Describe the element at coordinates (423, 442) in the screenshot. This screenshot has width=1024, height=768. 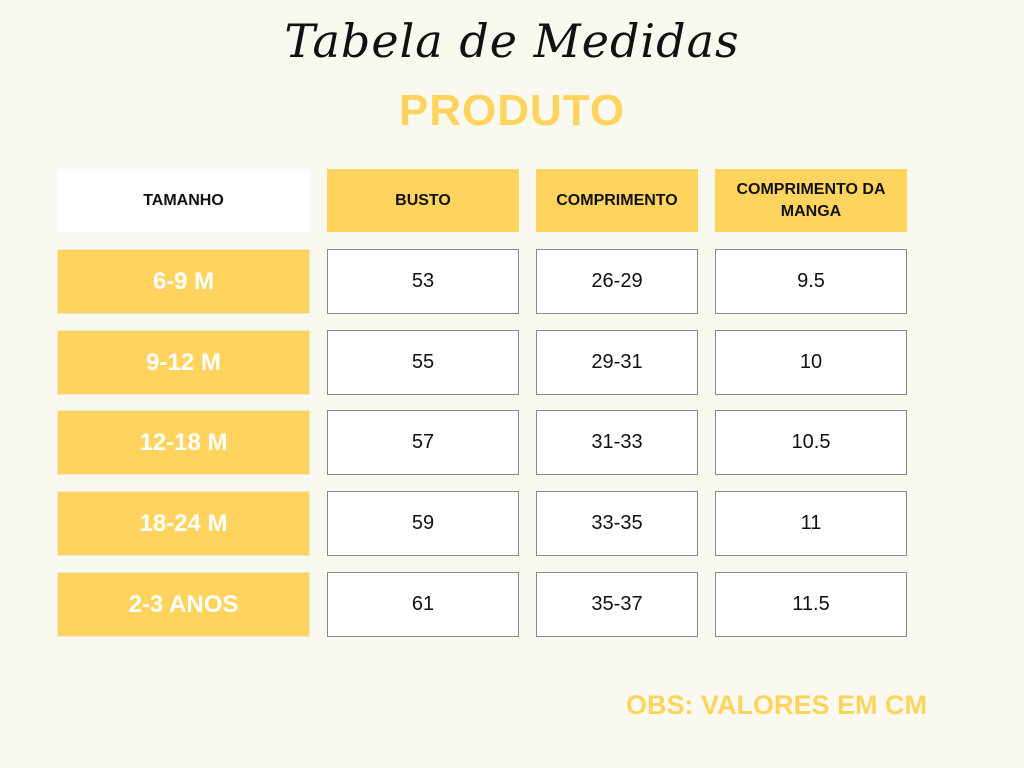
I see `busto-cell: 57` at that location.